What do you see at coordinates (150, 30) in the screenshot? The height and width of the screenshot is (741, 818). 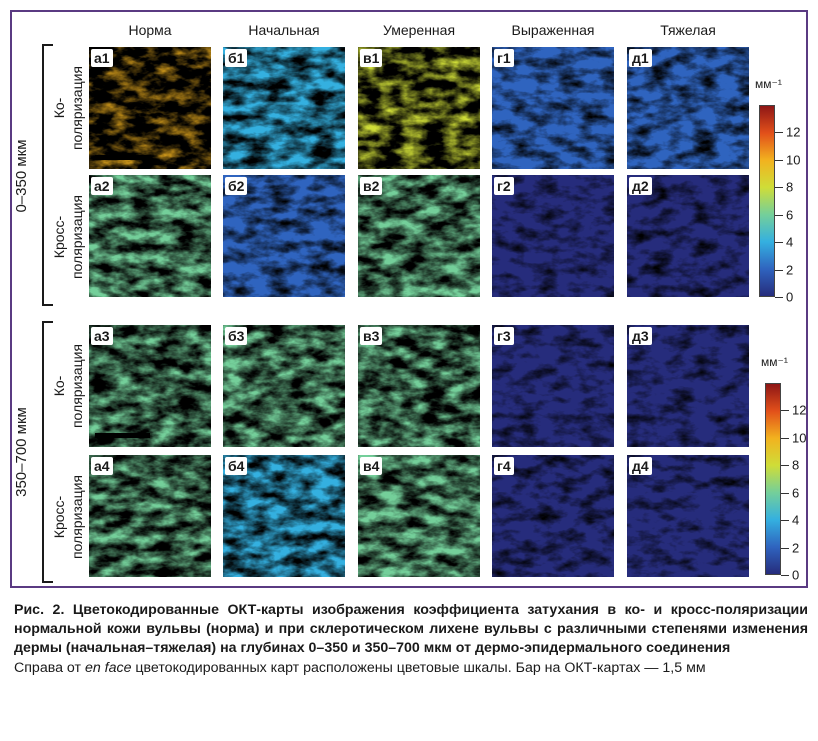 I see `column-header-norm: Норма` at bounding box center [150, 30].